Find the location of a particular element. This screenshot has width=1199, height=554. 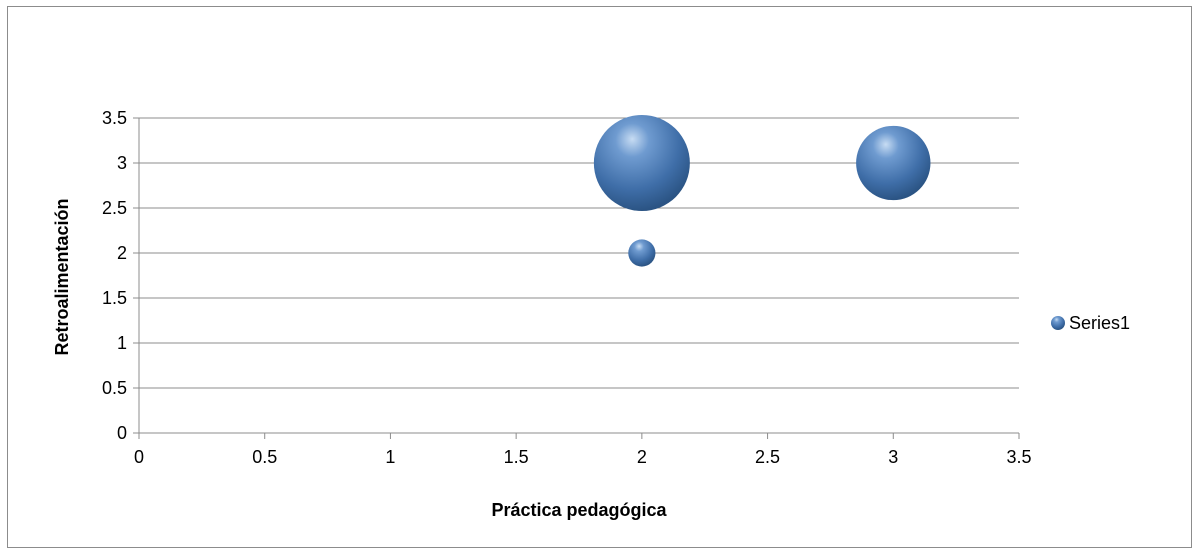

y-tick-label: 1.5 is located at coordinates (114, 298).